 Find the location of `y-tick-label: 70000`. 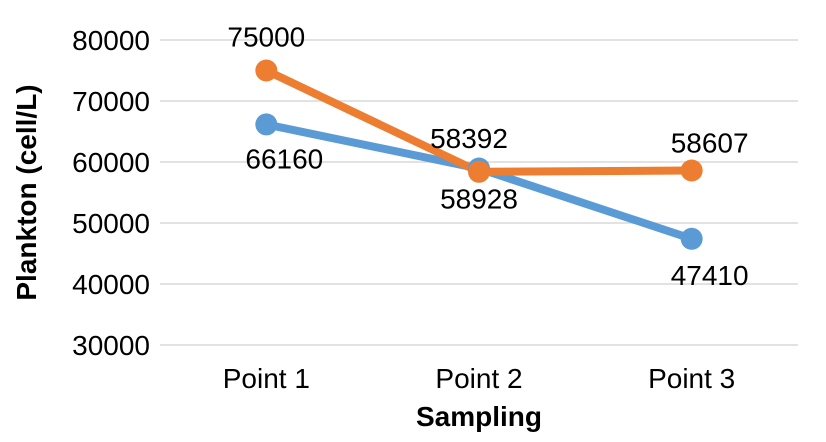

y-tick-label: 70000 is located at coordinates (111, 101).